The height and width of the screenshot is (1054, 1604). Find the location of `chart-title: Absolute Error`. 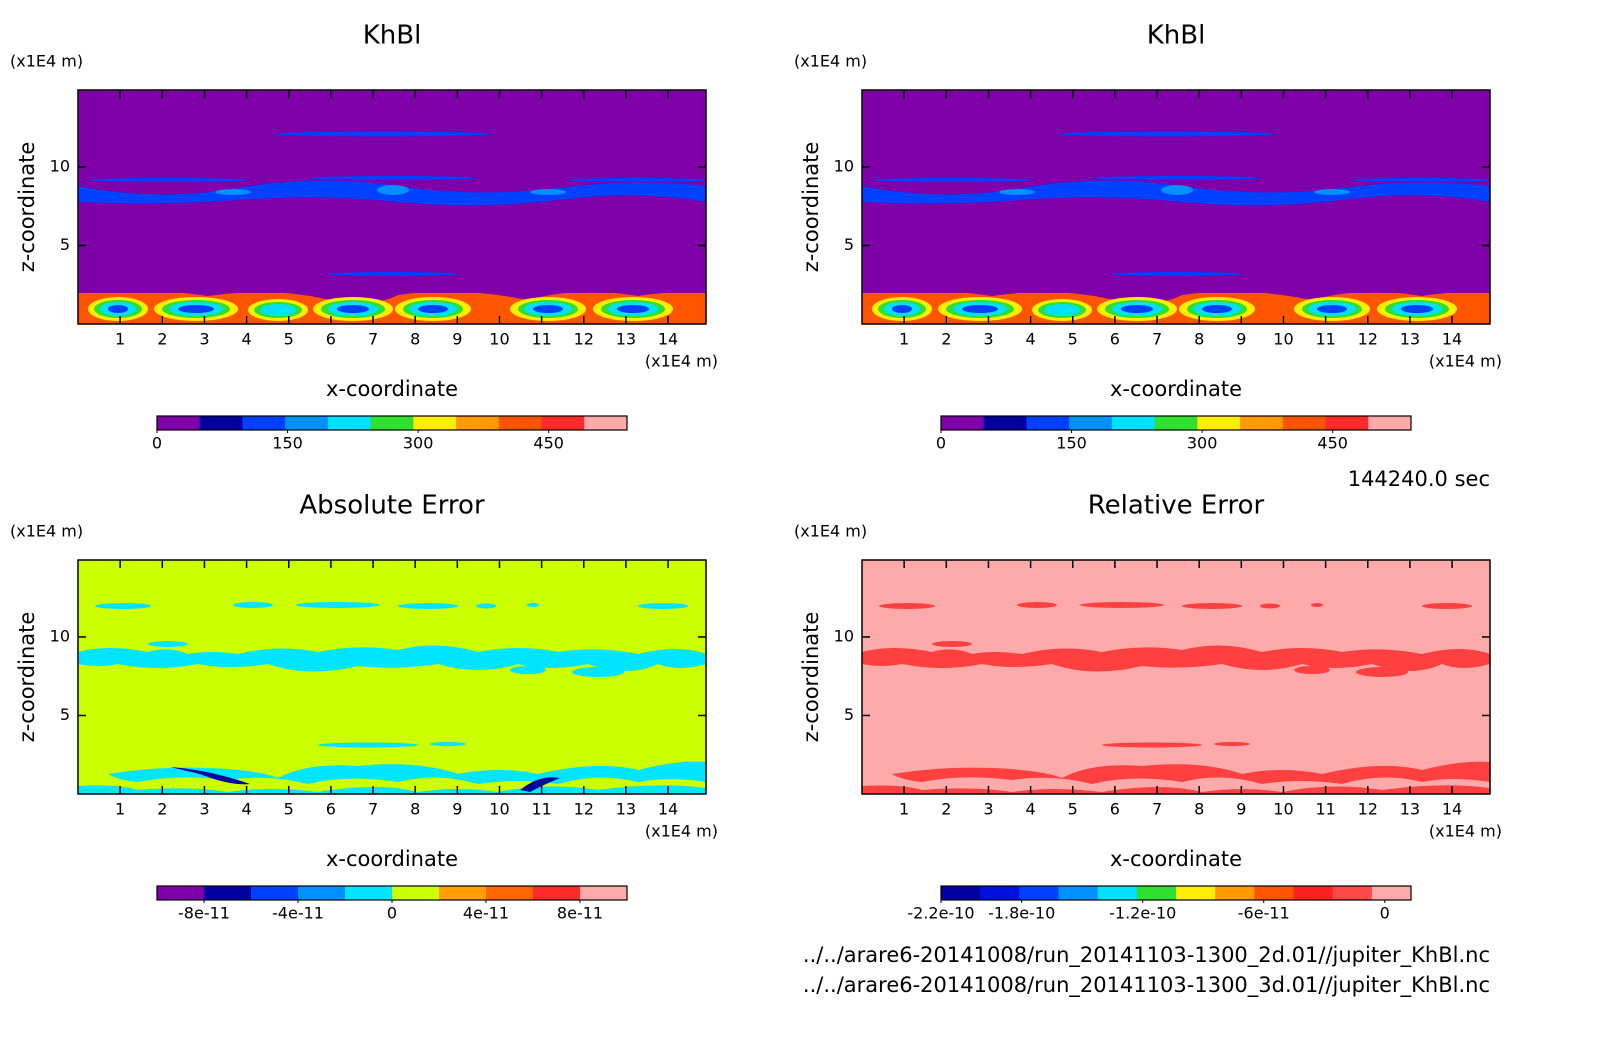

chart-title: Absolute Error is located at coordinates (392, 506).